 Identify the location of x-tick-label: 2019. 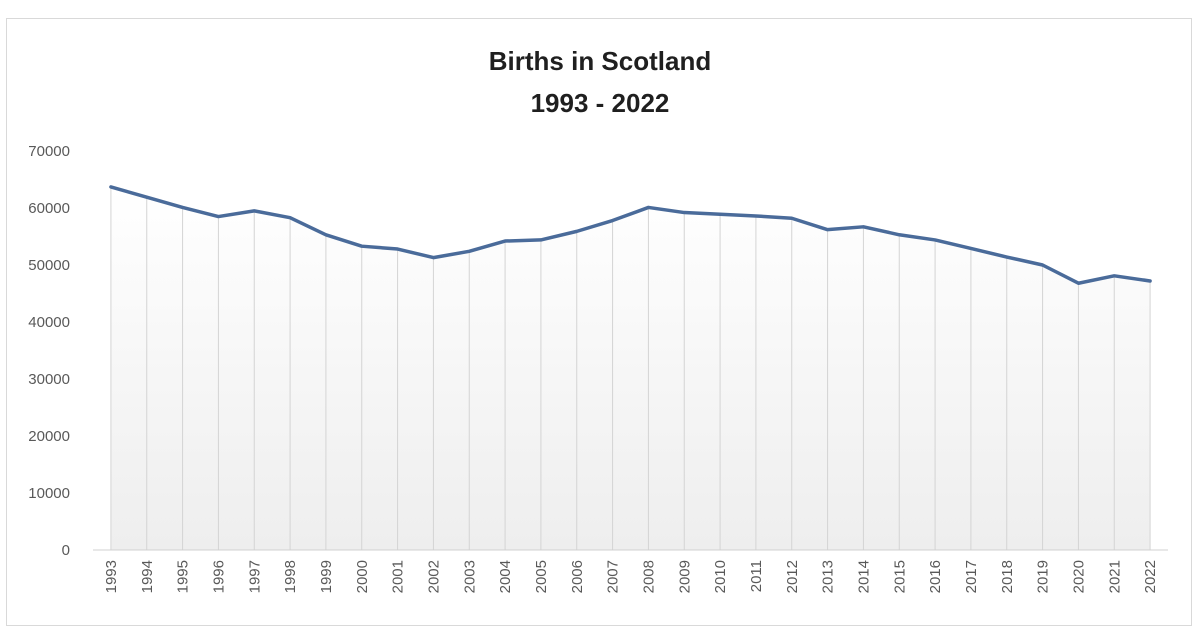
(1043, 576).